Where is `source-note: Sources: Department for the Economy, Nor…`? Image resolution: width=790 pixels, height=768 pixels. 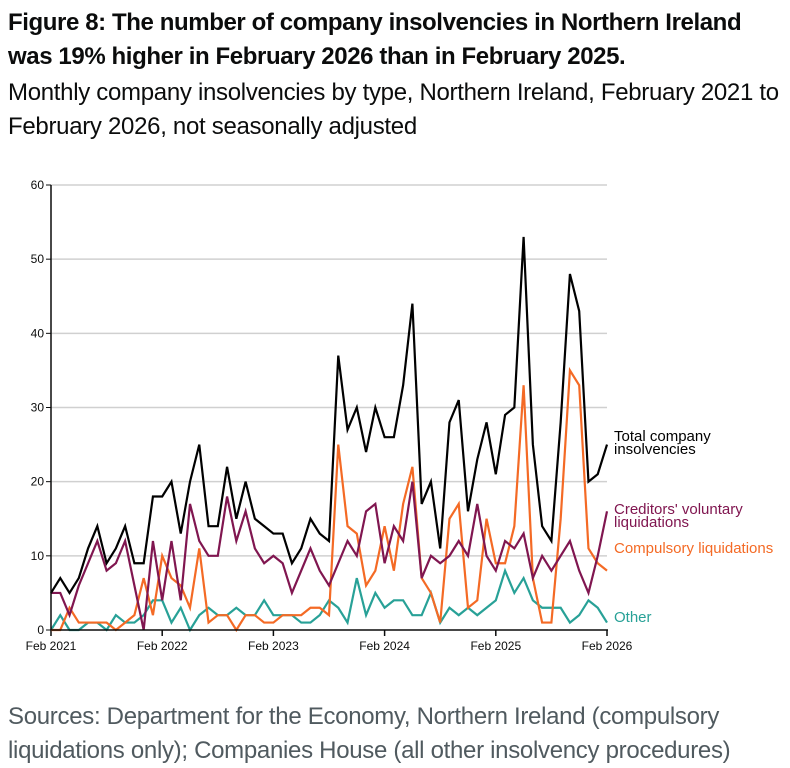
source-note: Sources: Department for the Economy, Nor… is located at coordinates (369, 733).